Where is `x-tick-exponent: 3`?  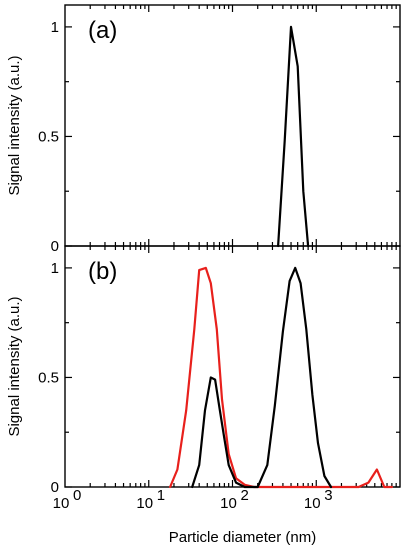
x-tick-exponent: 3 is located at coordinates (328, 495).